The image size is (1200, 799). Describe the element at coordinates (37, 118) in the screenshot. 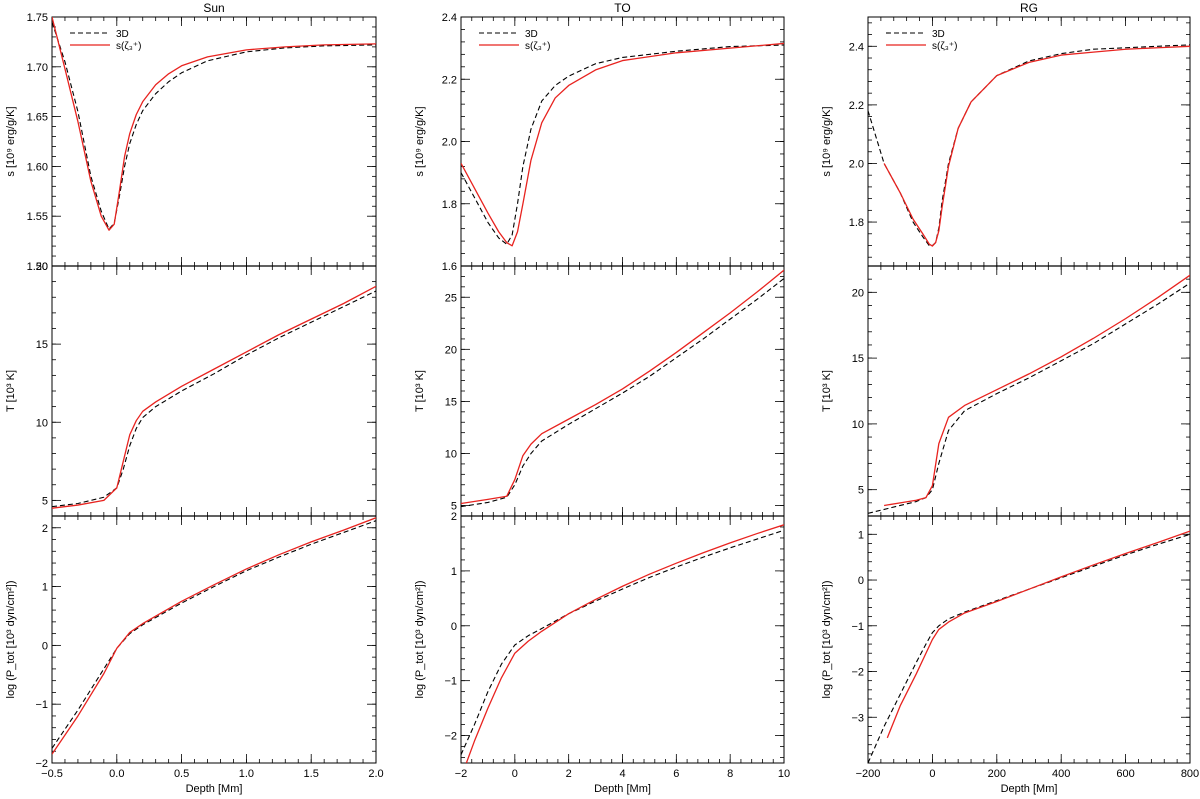

I see `y-tick-label: 1.65` at that location.